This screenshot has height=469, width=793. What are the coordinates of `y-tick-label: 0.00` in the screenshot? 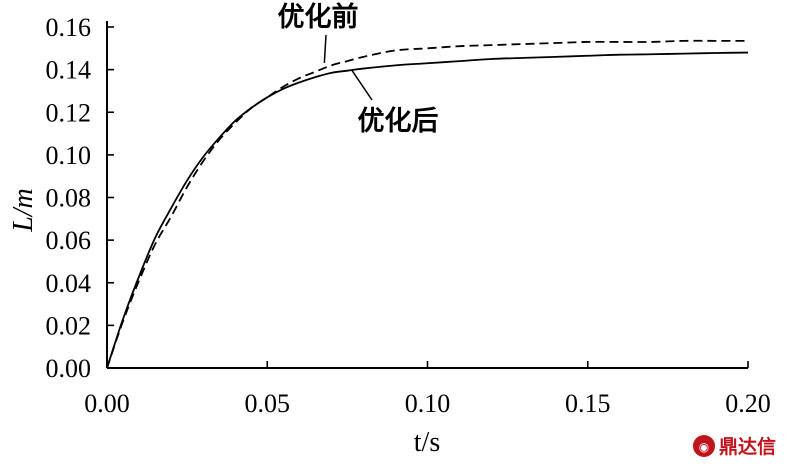 It's located at (69, 368).